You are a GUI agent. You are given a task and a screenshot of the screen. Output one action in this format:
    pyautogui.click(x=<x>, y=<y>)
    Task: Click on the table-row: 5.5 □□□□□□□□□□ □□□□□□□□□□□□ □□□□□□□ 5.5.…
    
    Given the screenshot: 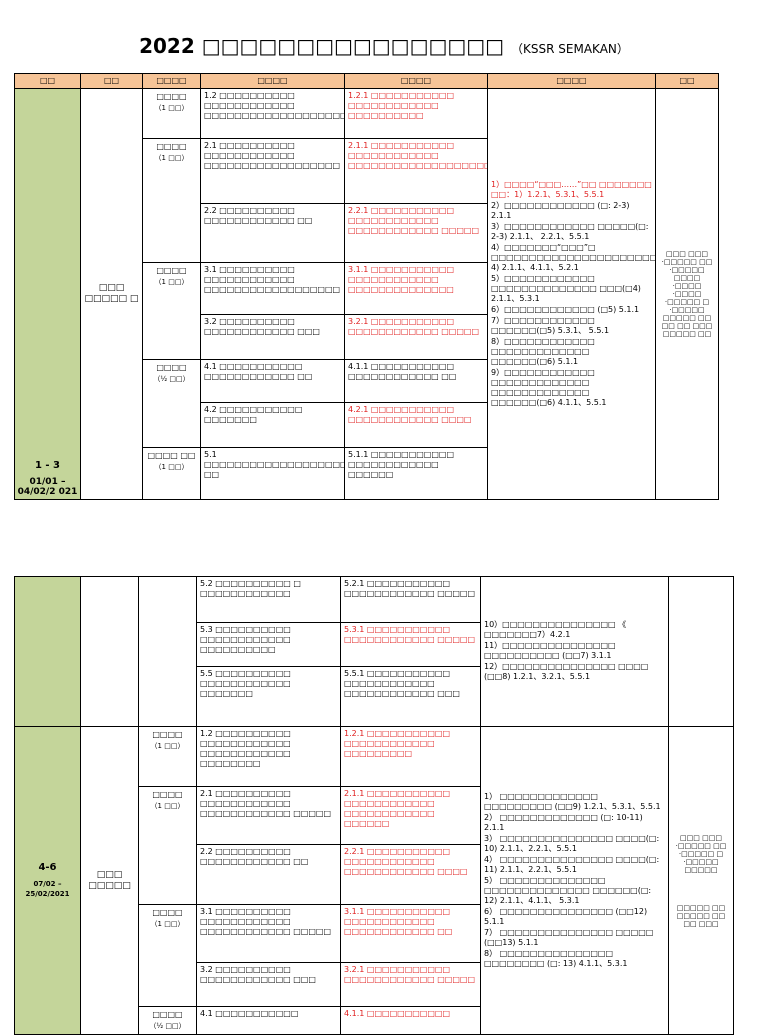 What is the action you would take?
    pyautogui.click(x=374, y=696)
    